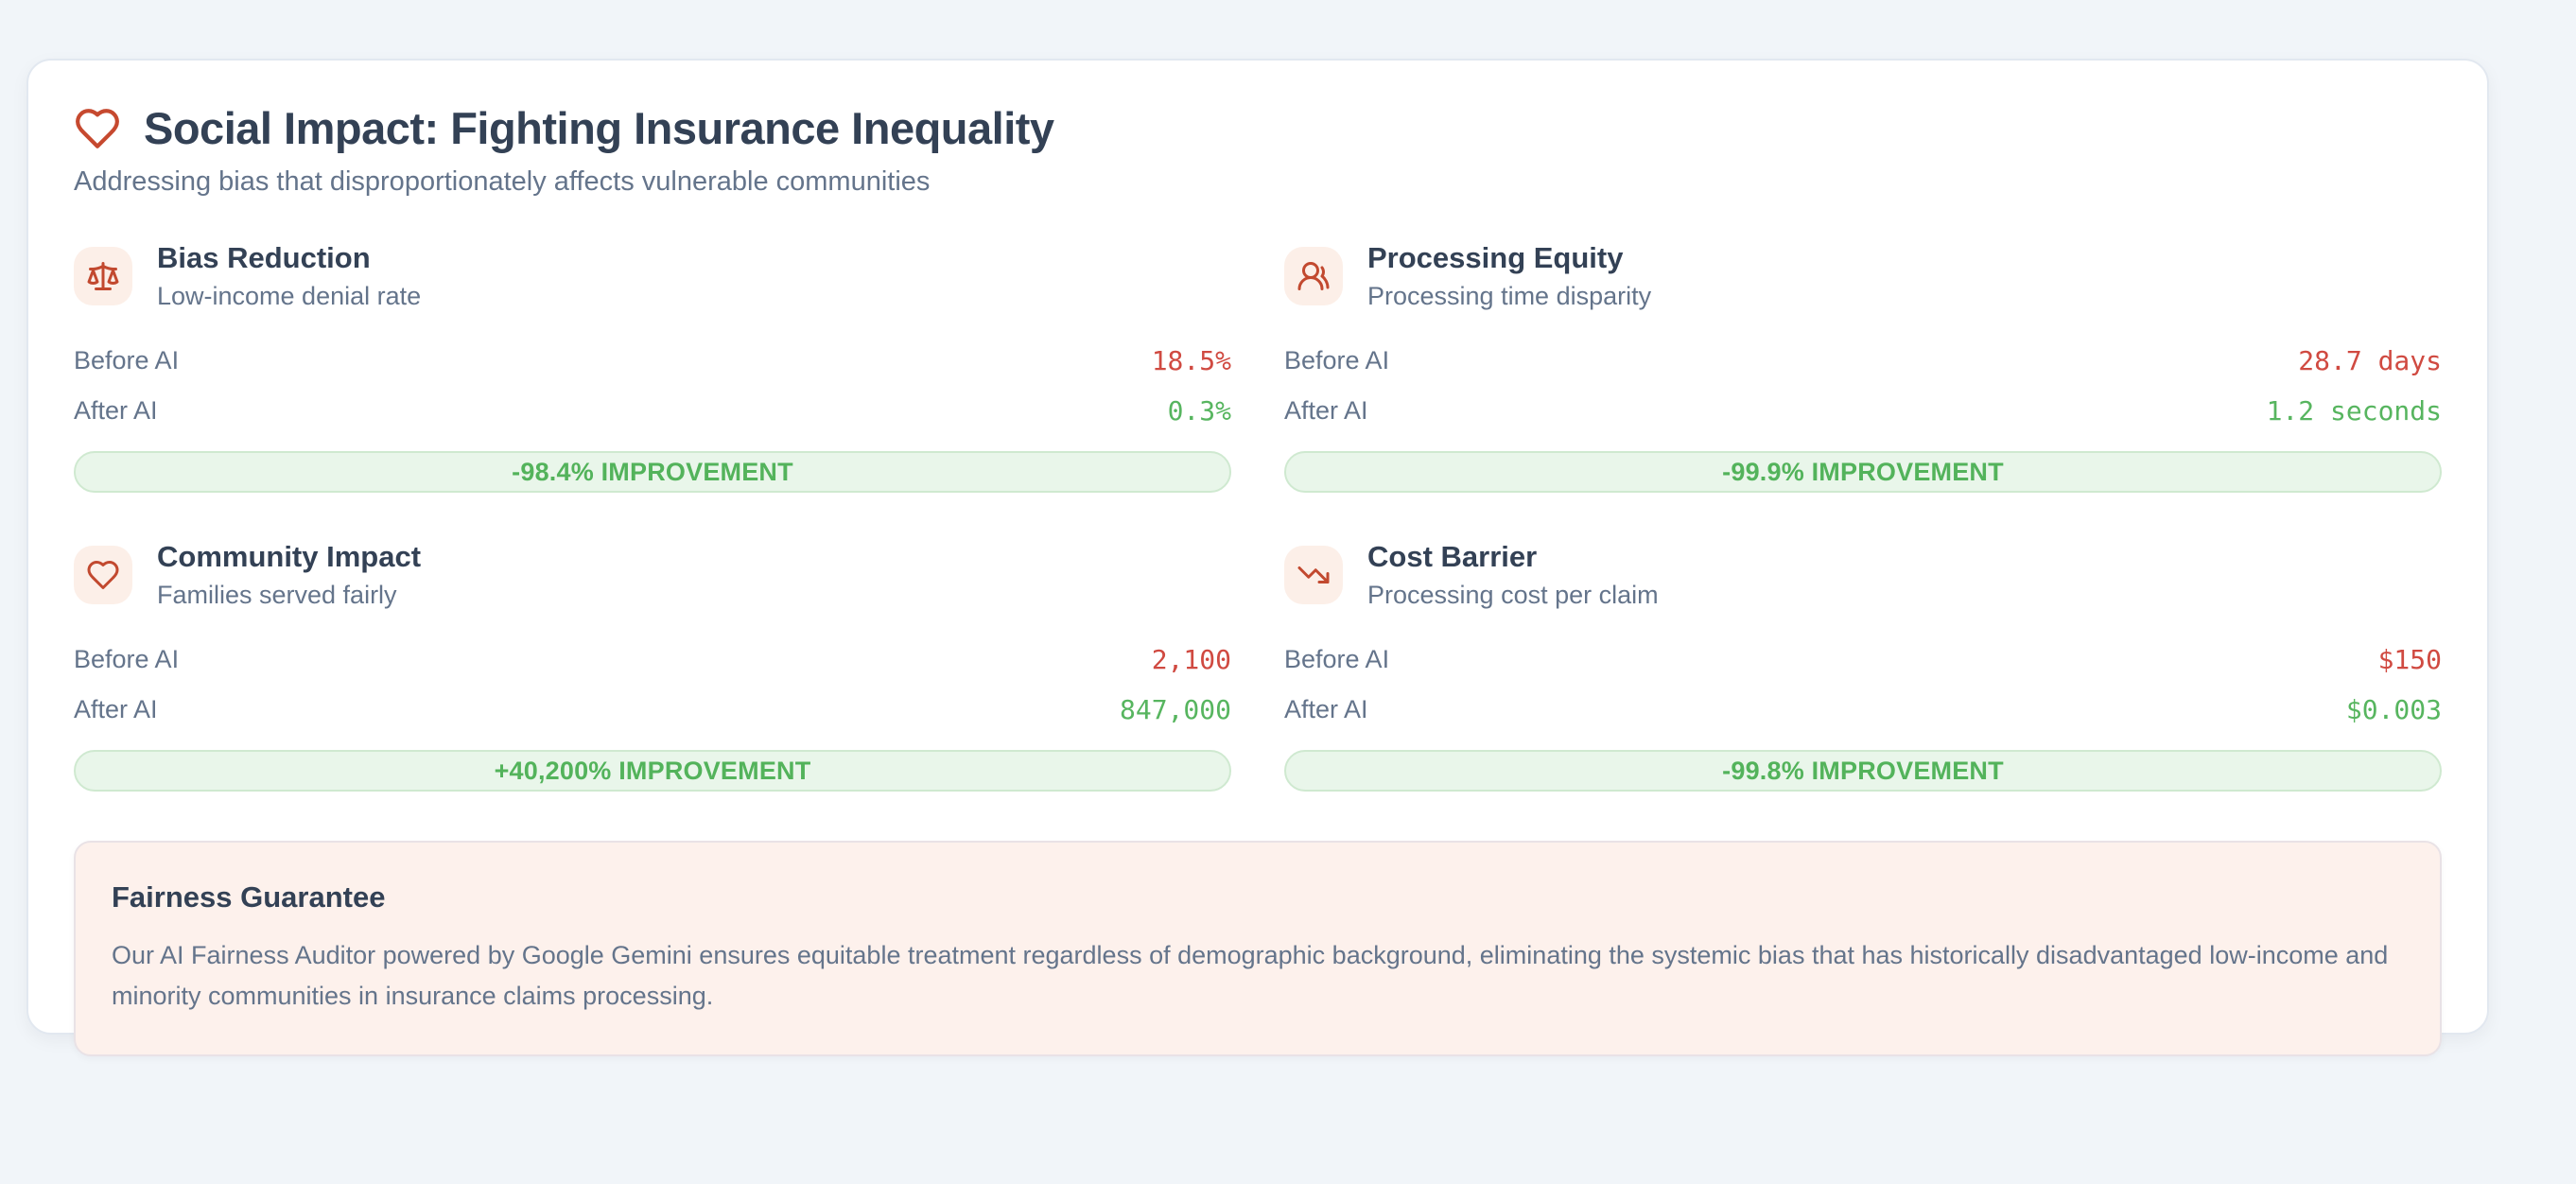  I want to click on before-row: Before AI 18.5%, so click(652, 361).